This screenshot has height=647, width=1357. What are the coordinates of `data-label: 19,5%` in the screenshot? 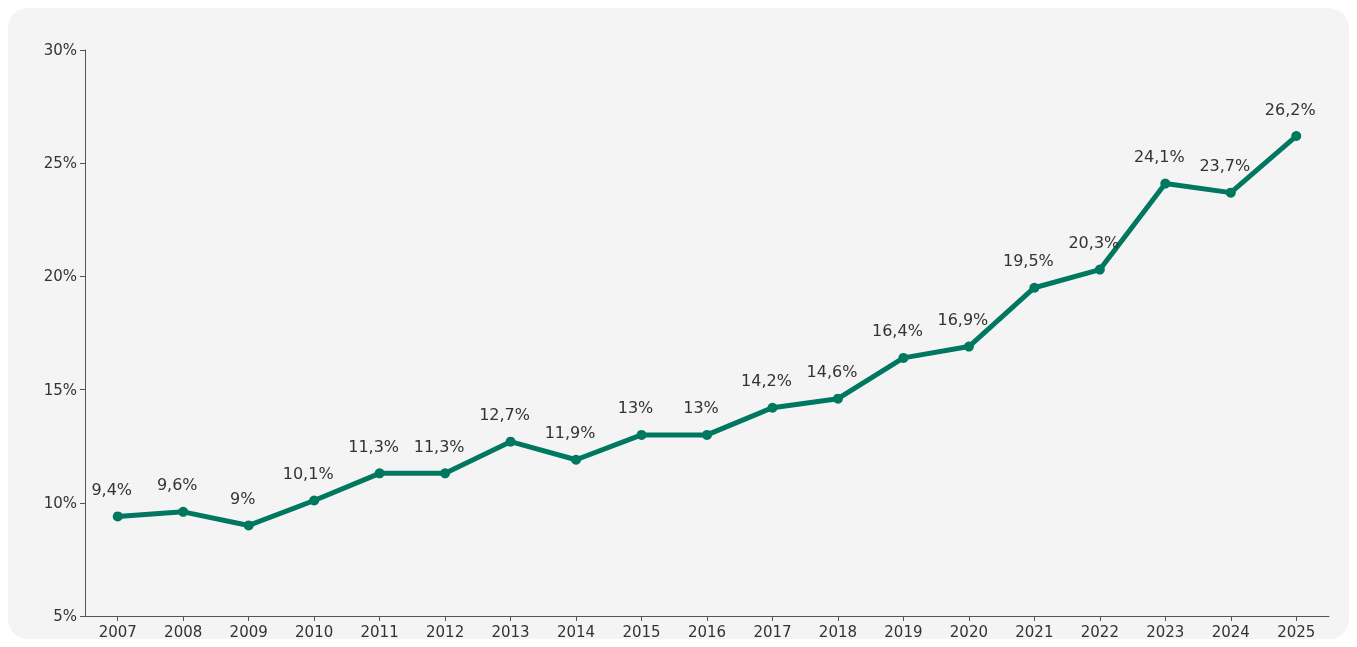 It's located at (1028, 261).